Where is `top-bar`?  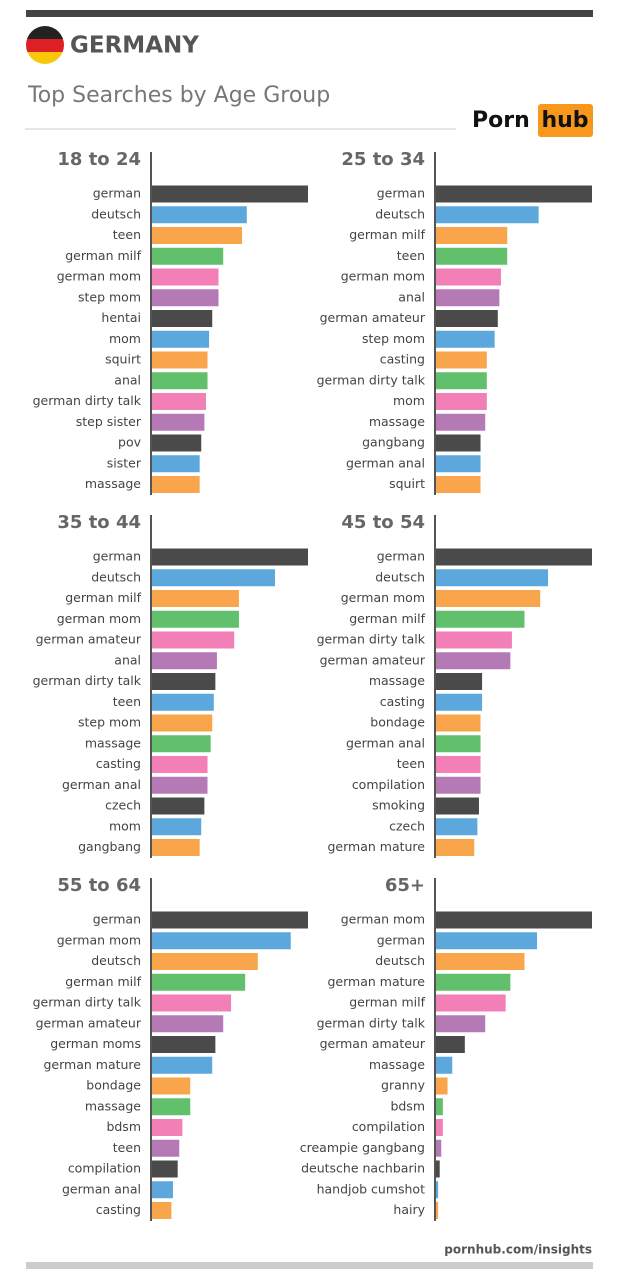 top-bar is located at coordinates (309, 13).